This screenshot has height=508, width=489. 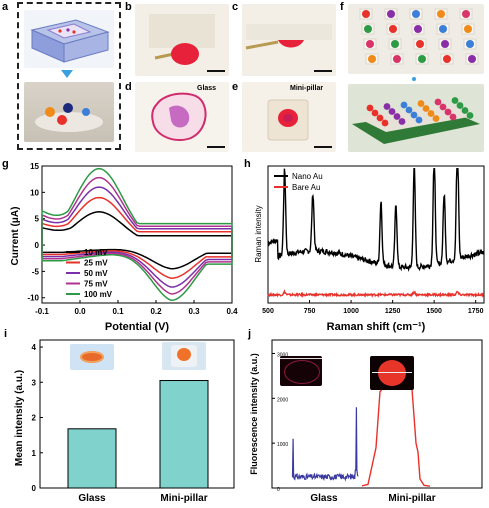 I want to click on panel-c: c, so click(x=285, y=39).